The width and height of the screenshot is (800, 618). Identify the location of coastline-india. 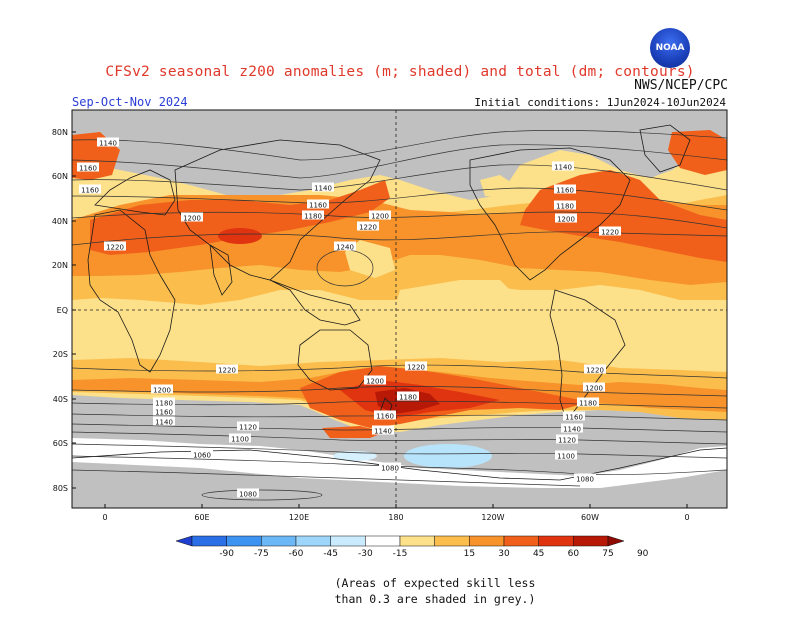
(221, 270).